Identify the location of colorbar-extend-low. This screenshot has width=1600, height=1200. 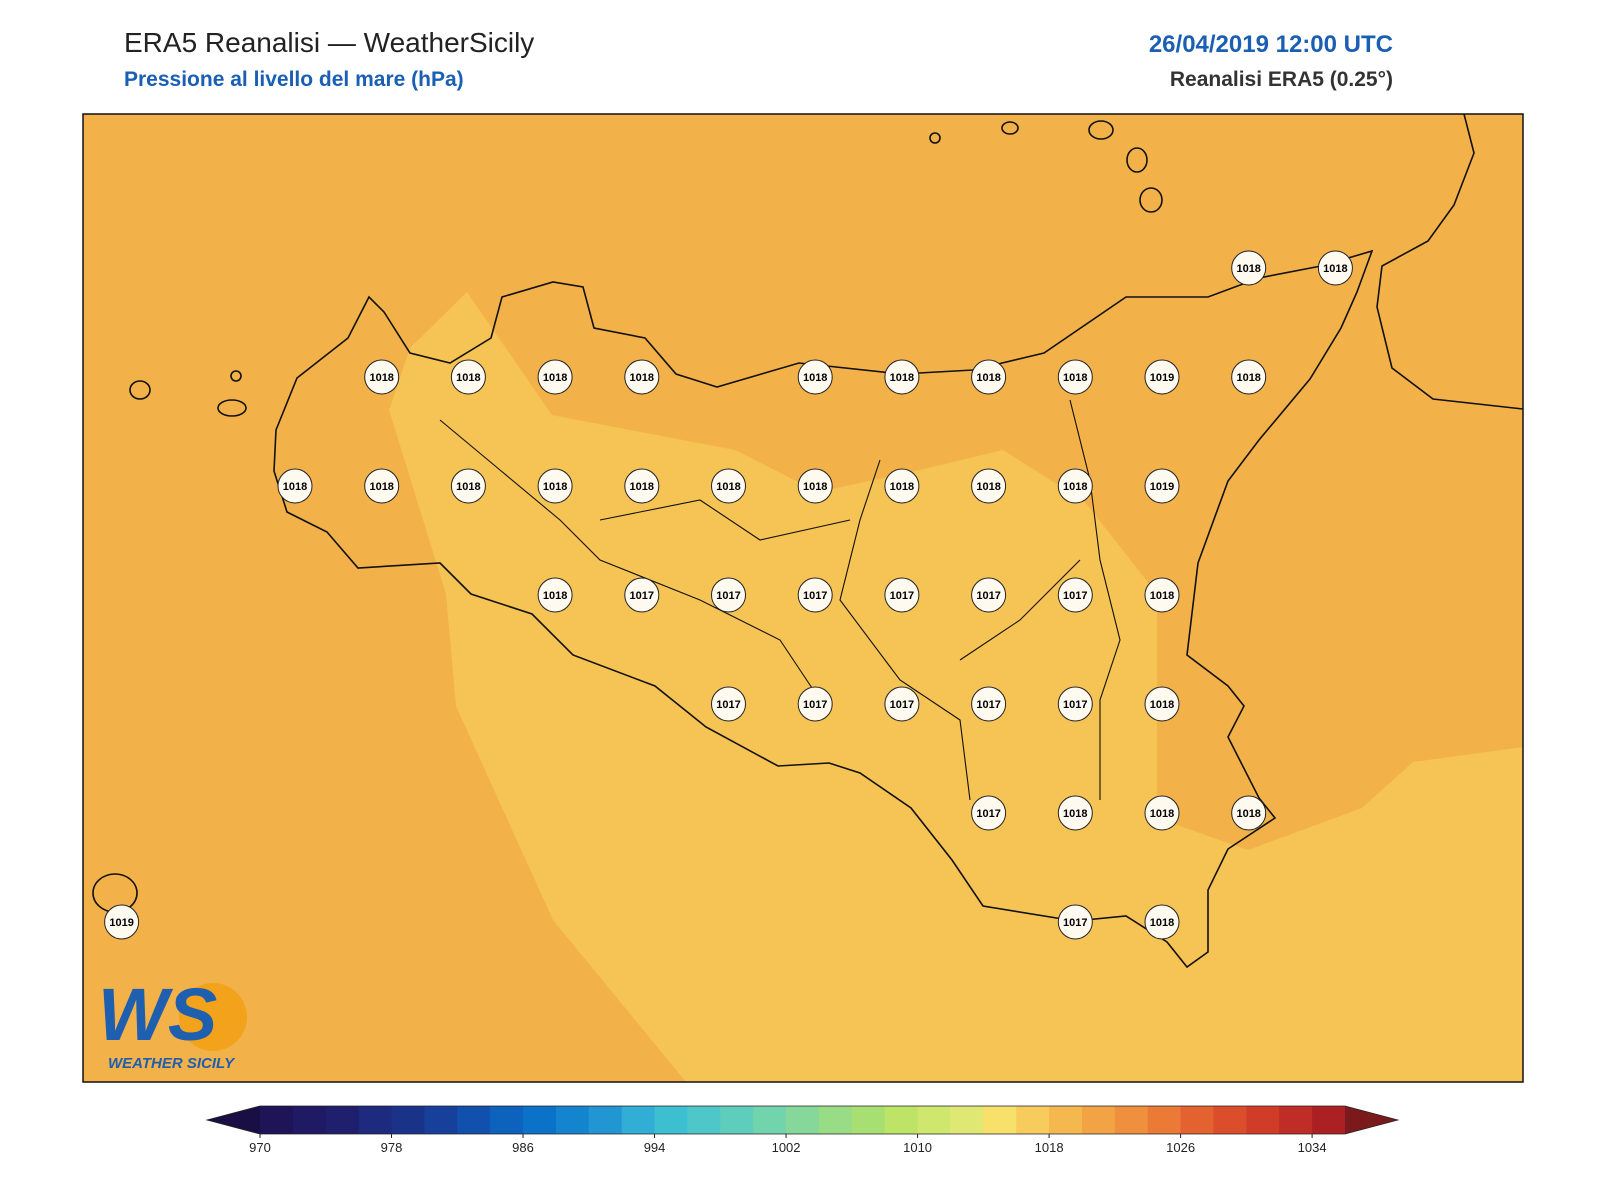
(233, 1120).